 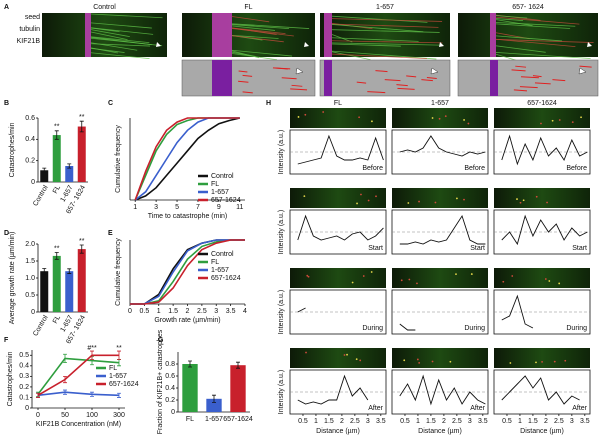 What do you see at coordinates (576, 168) in the screenshot?
I see `row-label: Before` at bounding box center [576, 168].